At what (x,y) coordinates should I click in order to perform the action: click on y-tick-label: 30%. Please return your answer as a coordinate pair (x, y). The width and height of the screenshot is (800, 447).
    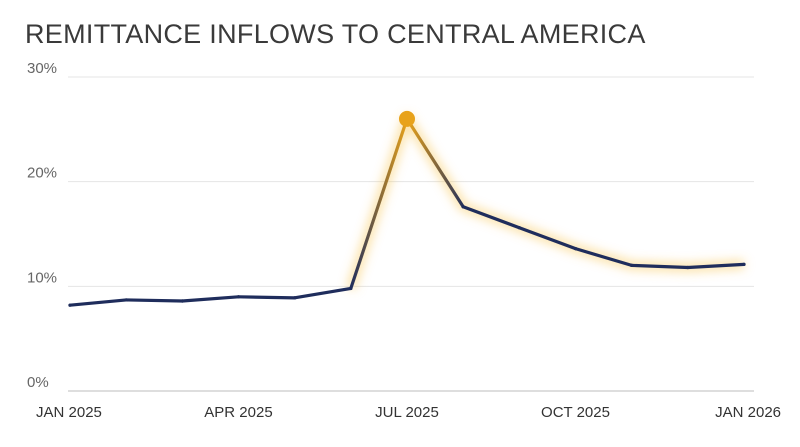
    Looking at the image, I should click on (42, 68).